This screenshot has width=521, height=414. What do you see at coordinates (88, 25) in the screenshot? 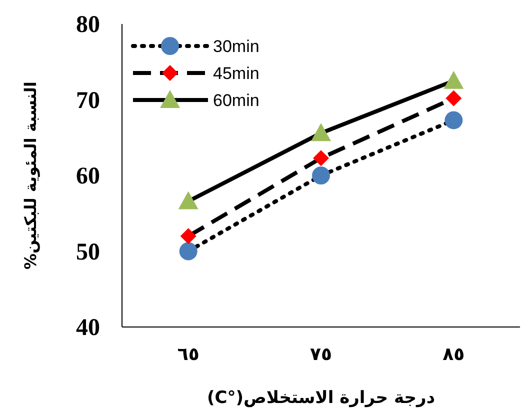
I see `y-tick-label: 80` at bounding box center [88, 25].